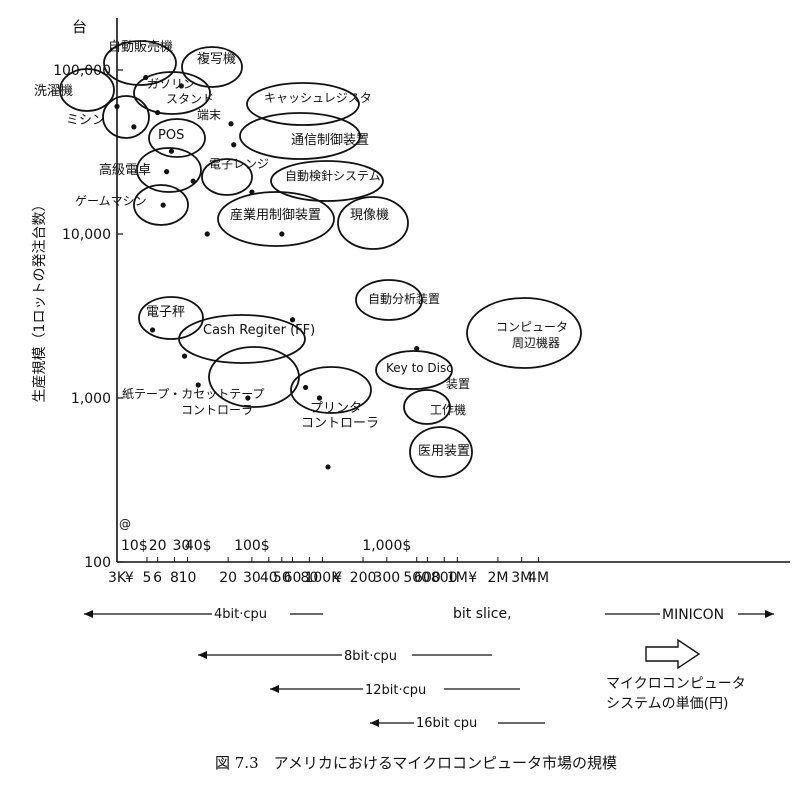  Describe the element at coordinates (482, 614) in the screenshot. I see `range-label-bitslice: bit slice,` at that location.